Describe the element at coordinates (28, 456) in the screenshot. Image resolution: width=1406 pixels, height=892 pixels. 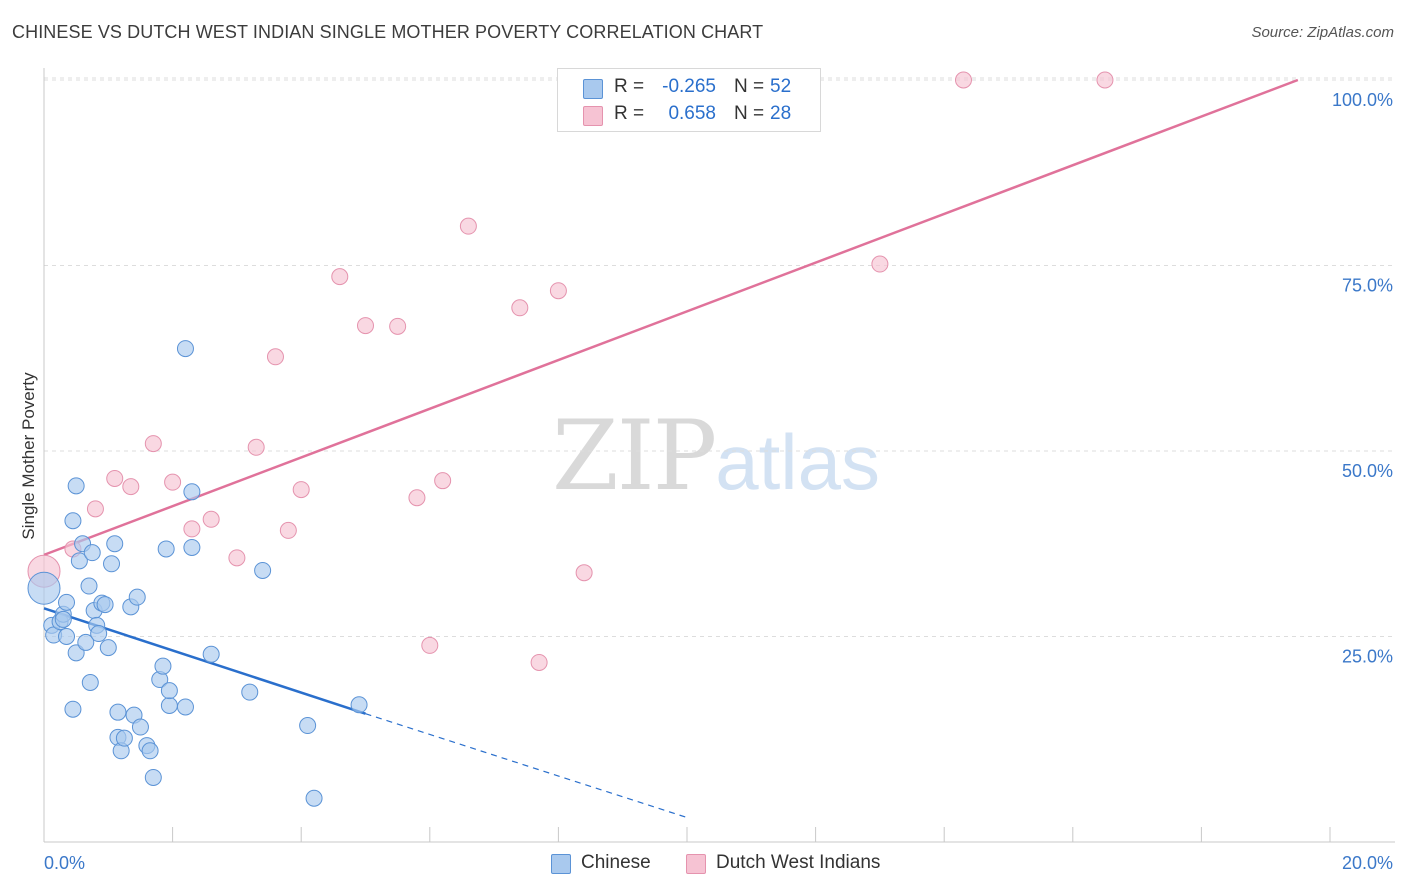
I see `y-axis-label: Single Mother Poverty` at that location.